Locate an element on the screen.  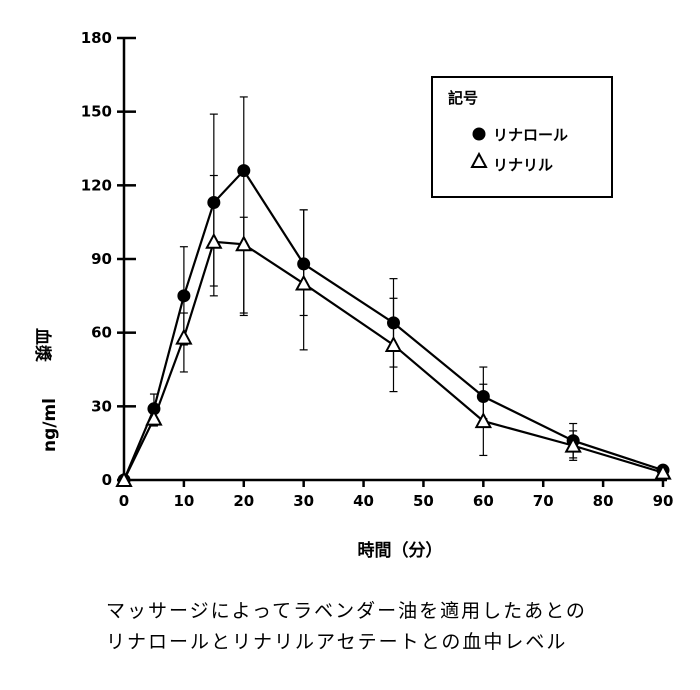
legend: 記号 リナロール リナリル is located at coordinates (522, 137).